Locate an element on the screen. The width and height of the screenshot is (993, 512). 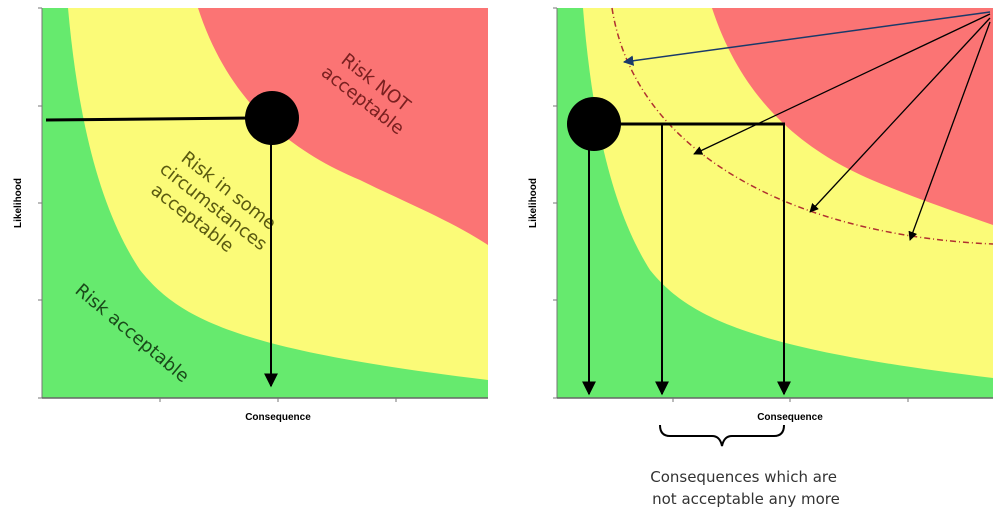
right-x-ticks is located at coordinates (790, 400).